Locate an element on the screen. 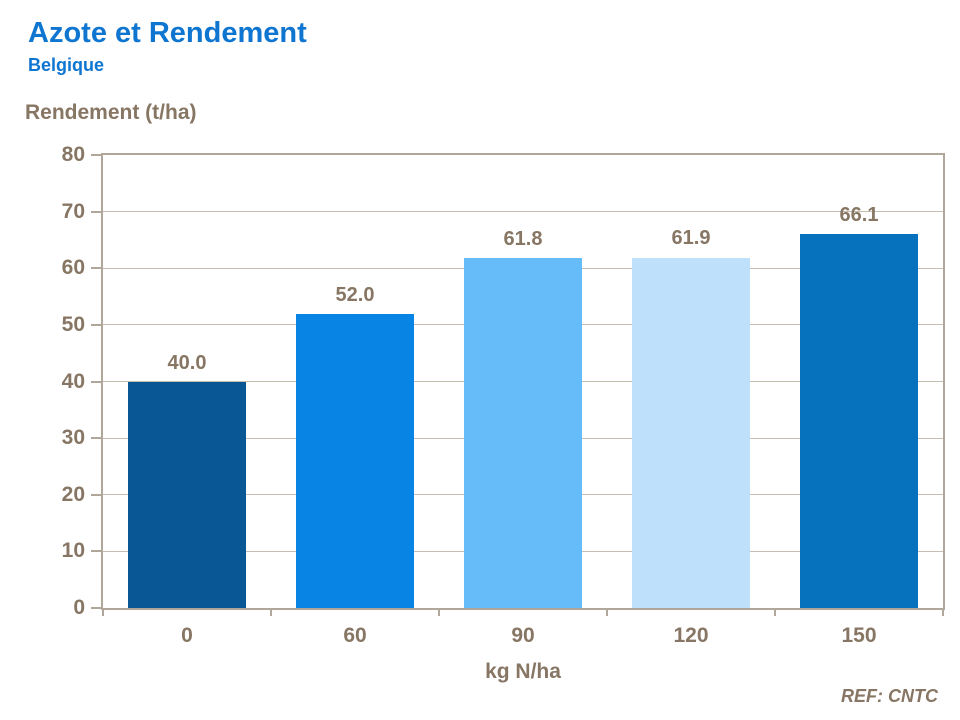 The height and width of the screenshot is (720, 960). page-subtitle: Belgique is located at coordinates (66, 65).